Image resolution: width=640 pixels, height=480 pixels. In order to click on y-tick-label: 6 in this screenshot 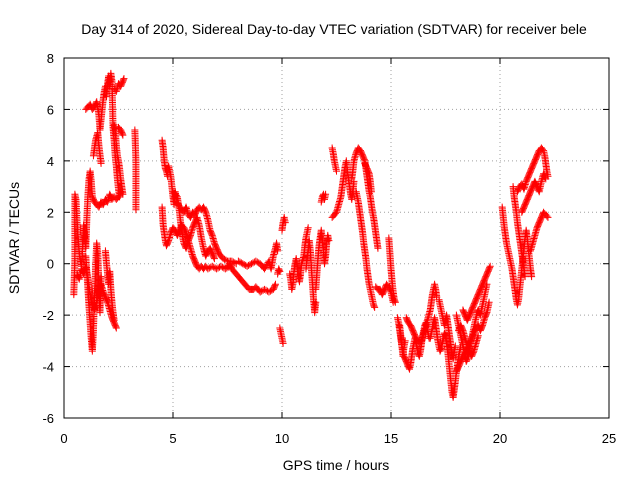, I will do `click(50, 109)`.